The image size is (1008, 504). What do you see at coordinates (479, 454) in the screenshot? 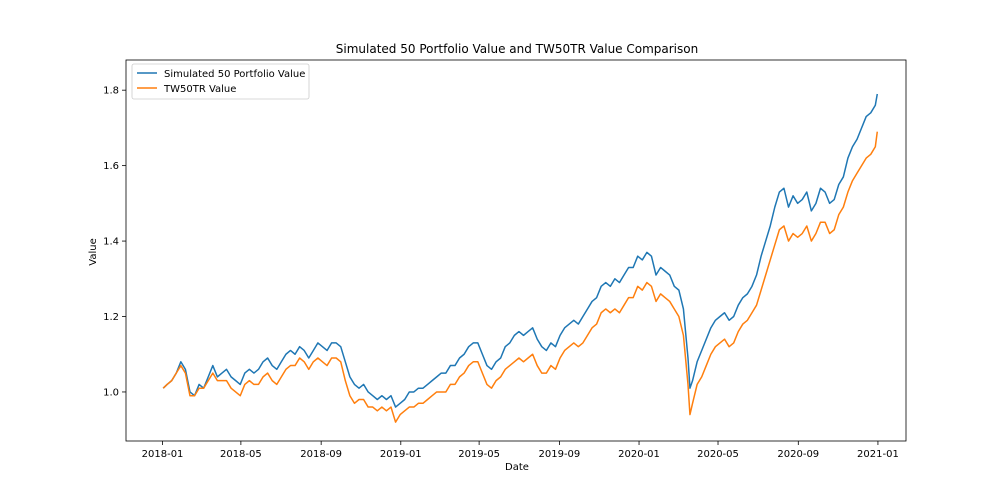
I see `x-tick-label: 2019-05` at bounding box center [479, 454].